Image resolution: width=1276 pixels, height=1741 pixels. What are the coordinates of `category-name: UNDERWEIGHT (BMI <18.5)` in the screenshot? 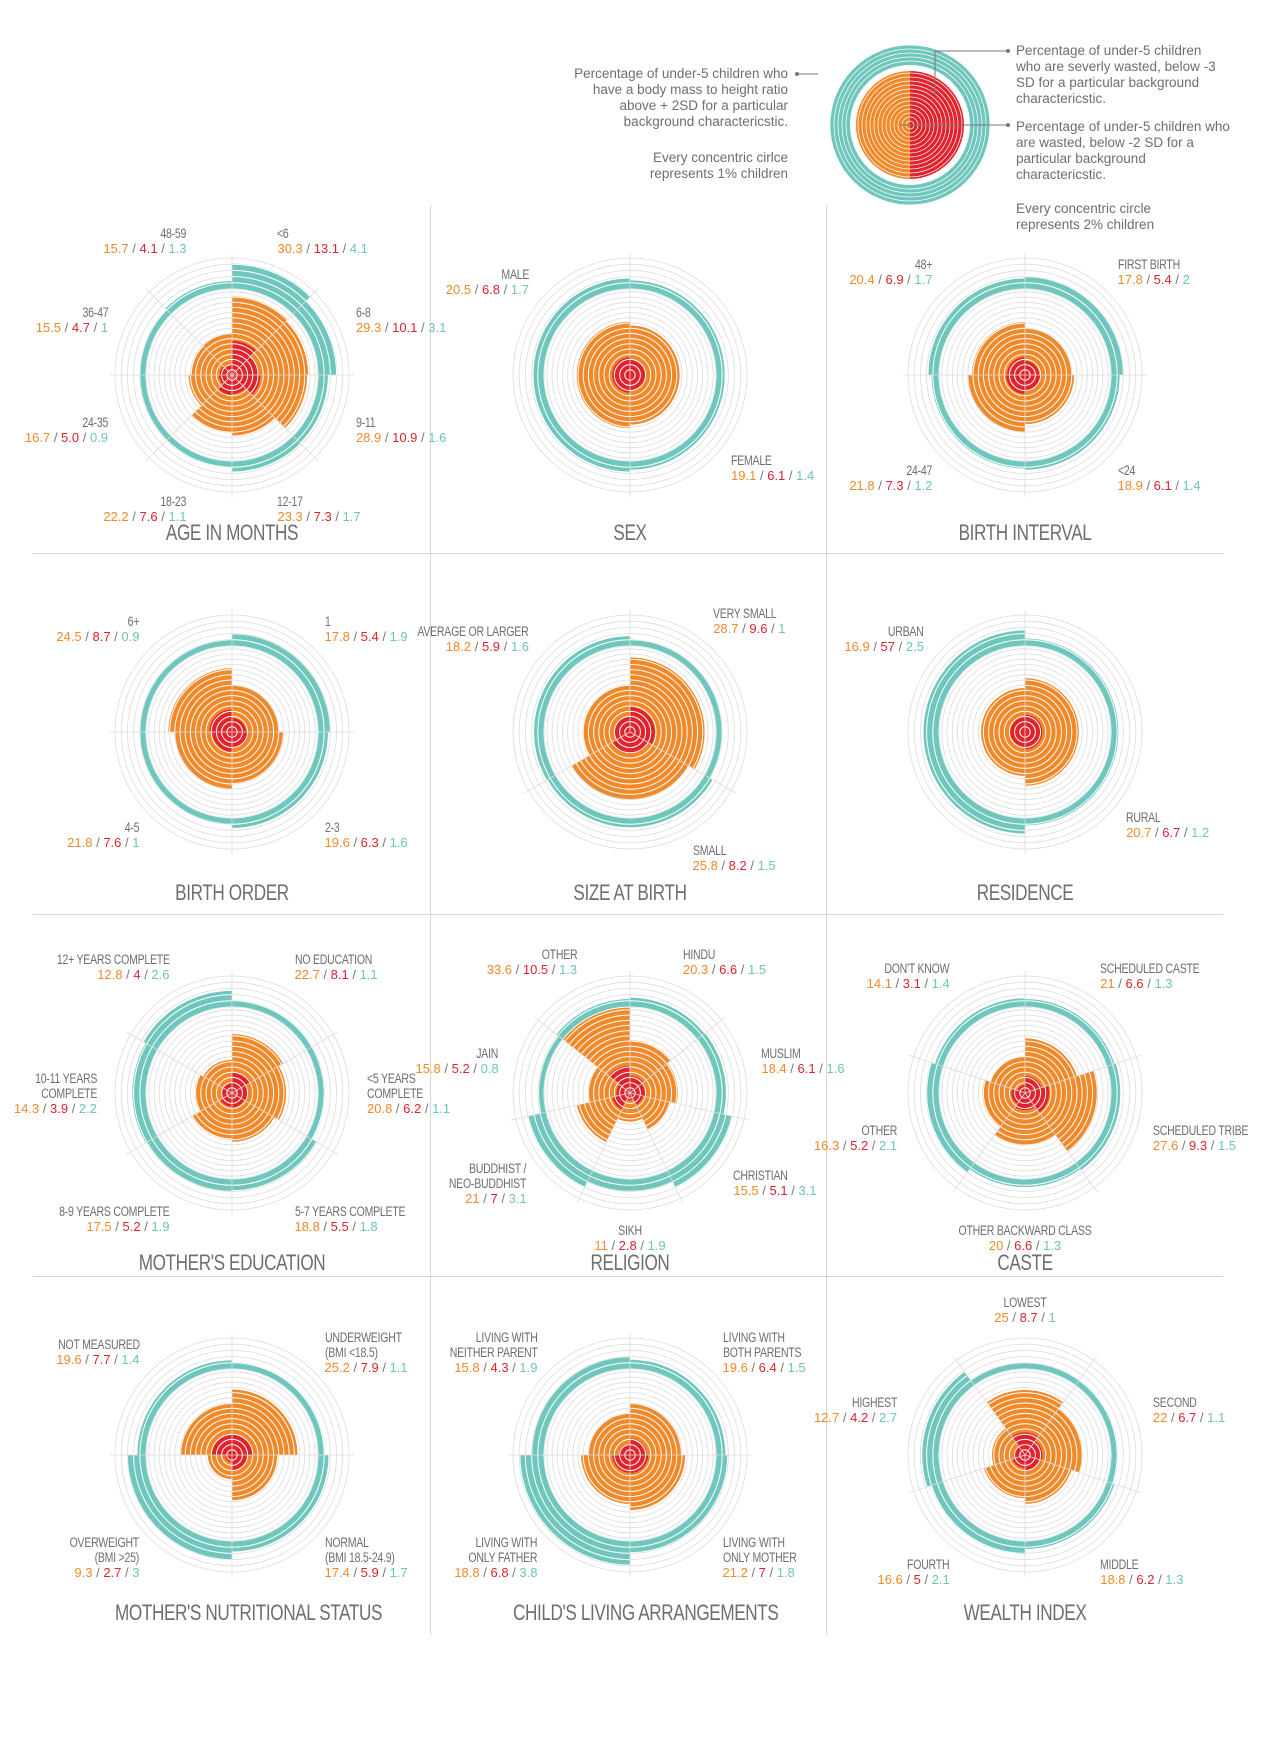 It's located at (363, 1344).